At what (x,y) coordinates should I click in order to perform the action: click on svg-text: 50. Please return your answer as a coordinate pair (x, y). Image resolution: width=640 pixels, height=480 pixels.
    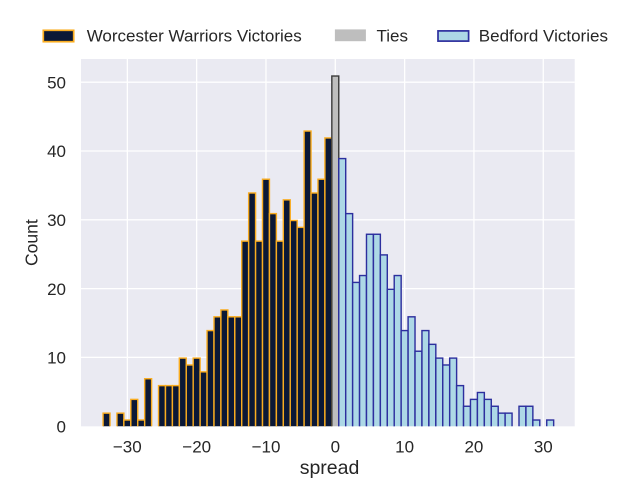
    Looking at the image, I should click on (56, 82).